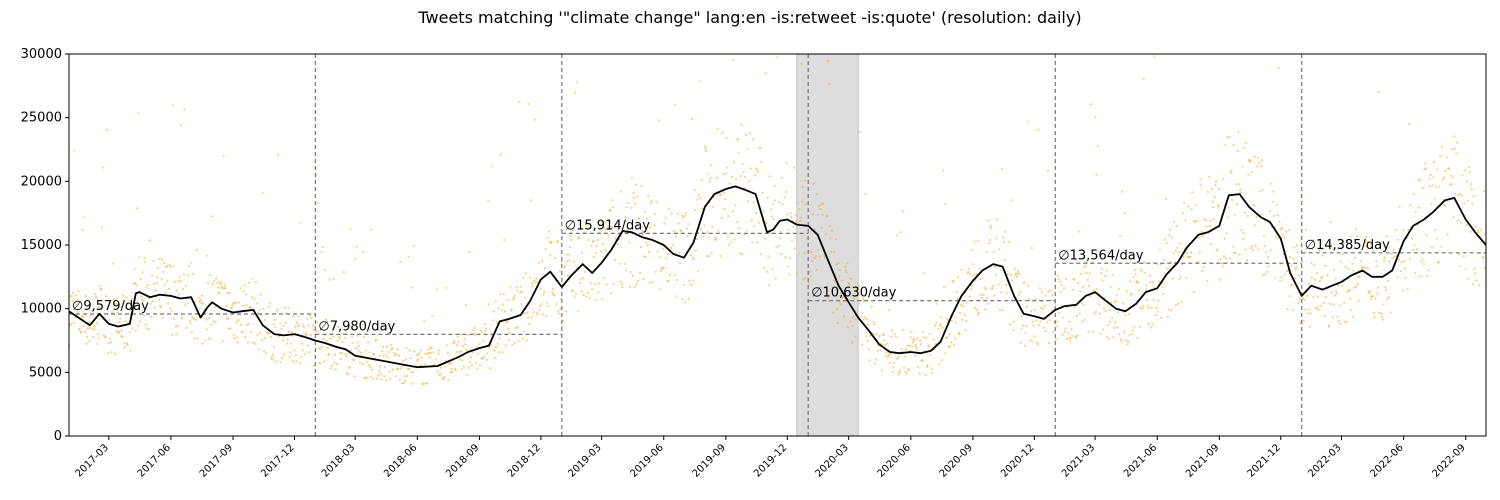 Image resolution: width=1500 pixels, height=500 pixels. Describe the element at coordinates (1264, 460) in the screenshot. I see `x-tick-label: 2021-12` at that location.